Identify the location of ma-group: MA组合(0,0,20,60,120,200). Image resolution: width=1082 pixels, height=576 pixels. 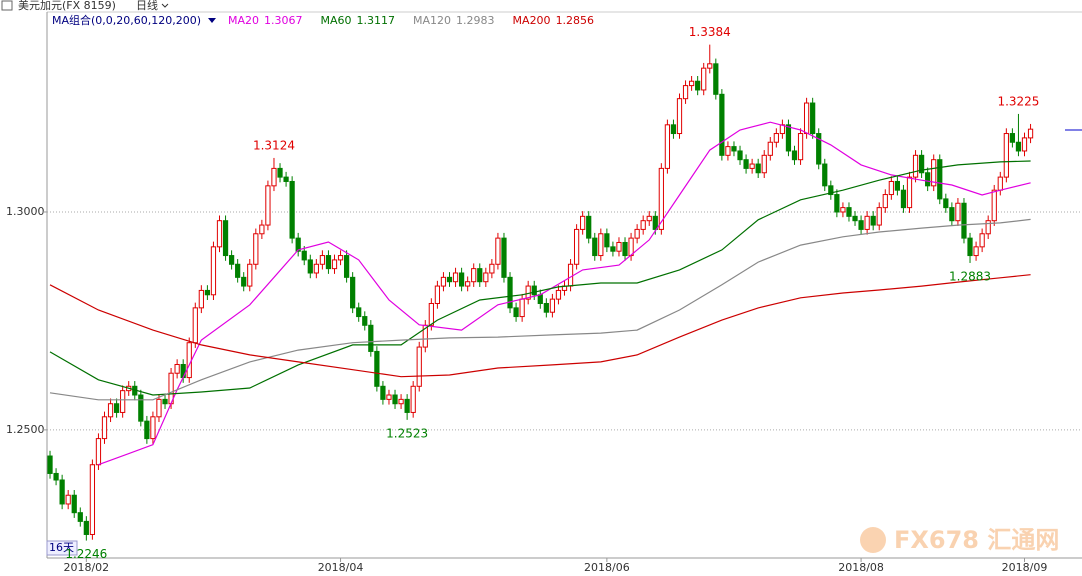
(126, 20).